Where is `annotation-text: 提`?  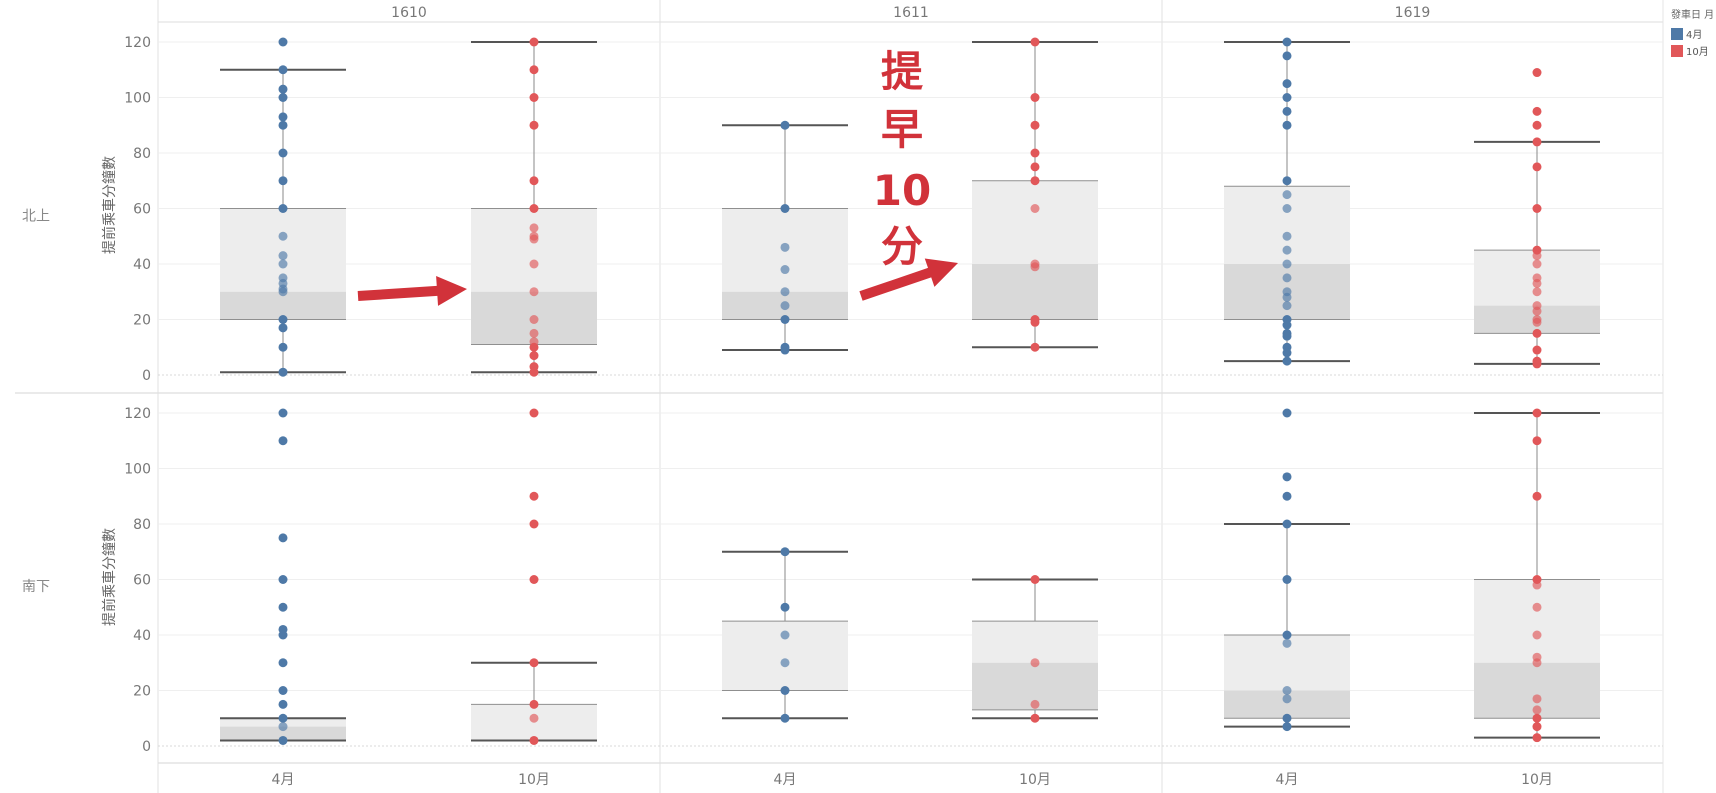
annotation-text: 提 is located at coordinates (902, 71).